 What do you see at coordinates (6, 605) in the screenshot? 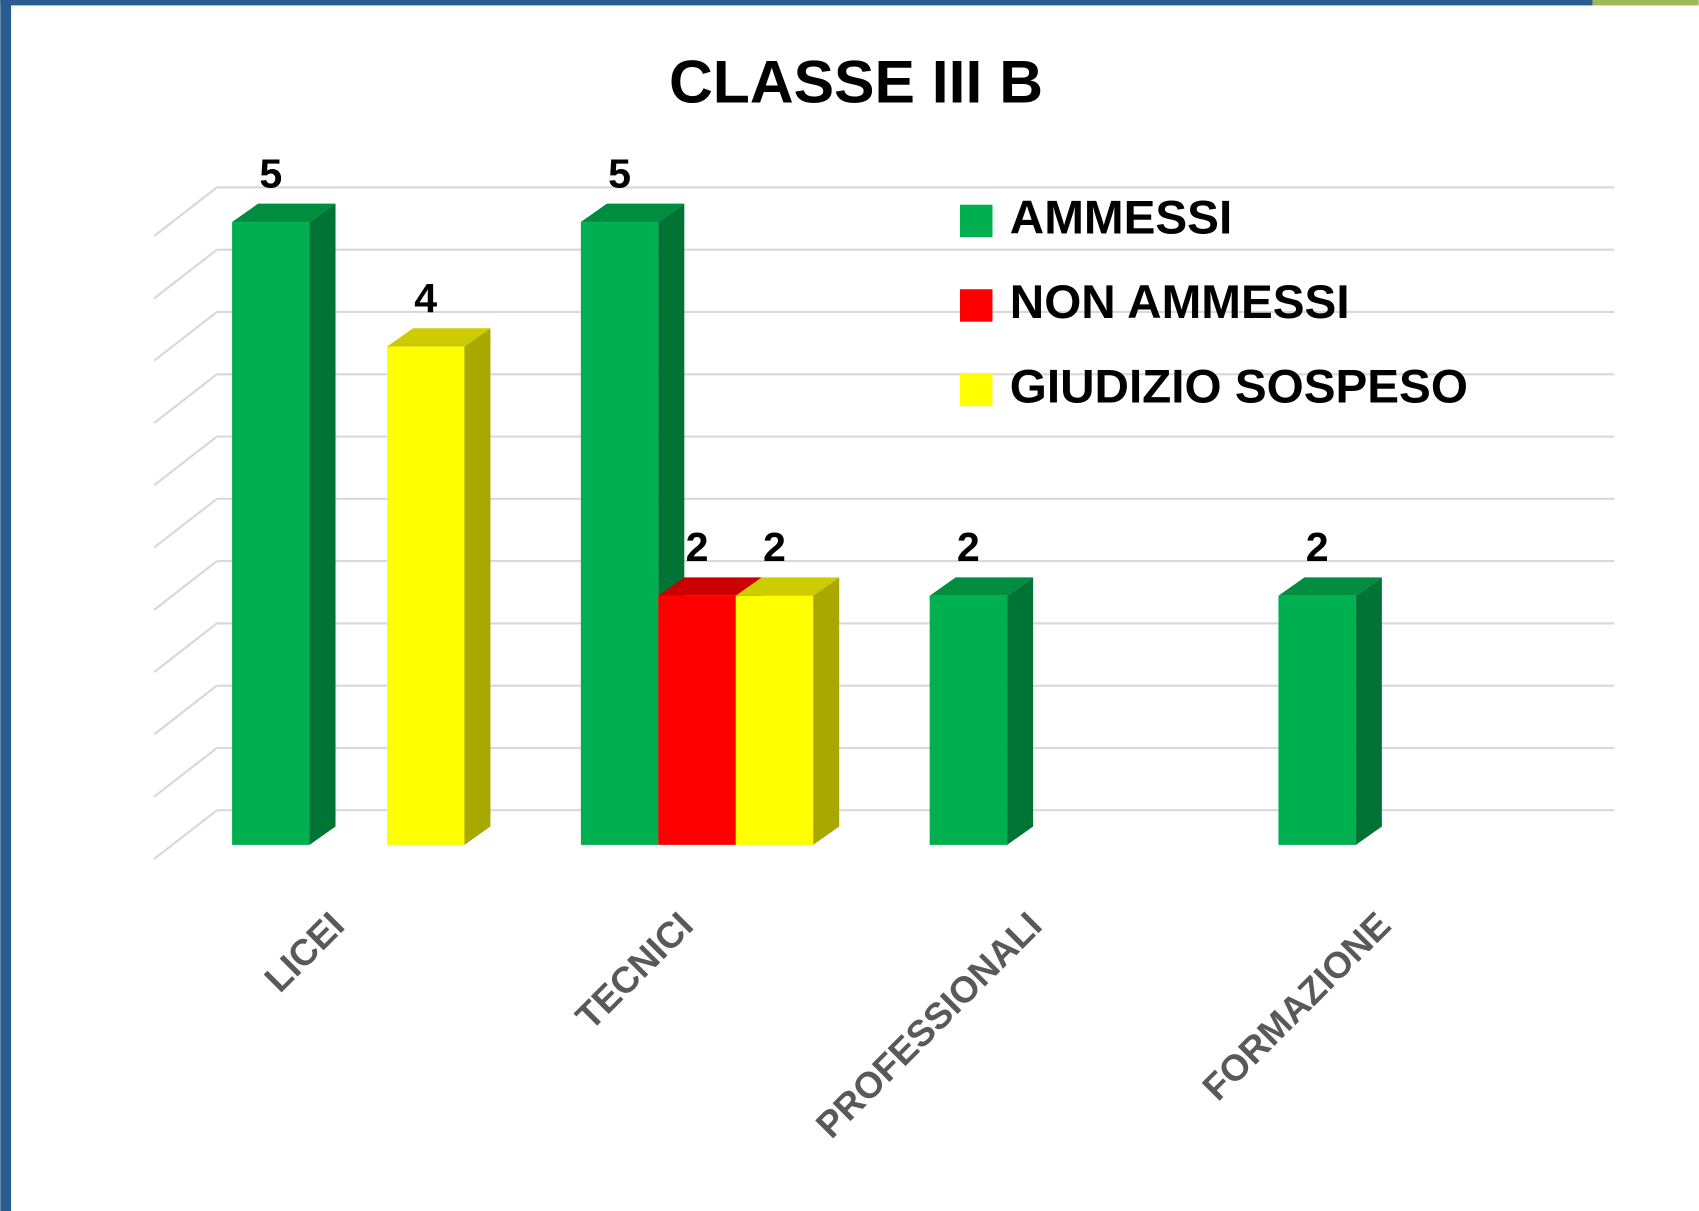
I see `left-border` at bounding box center [6, 605].